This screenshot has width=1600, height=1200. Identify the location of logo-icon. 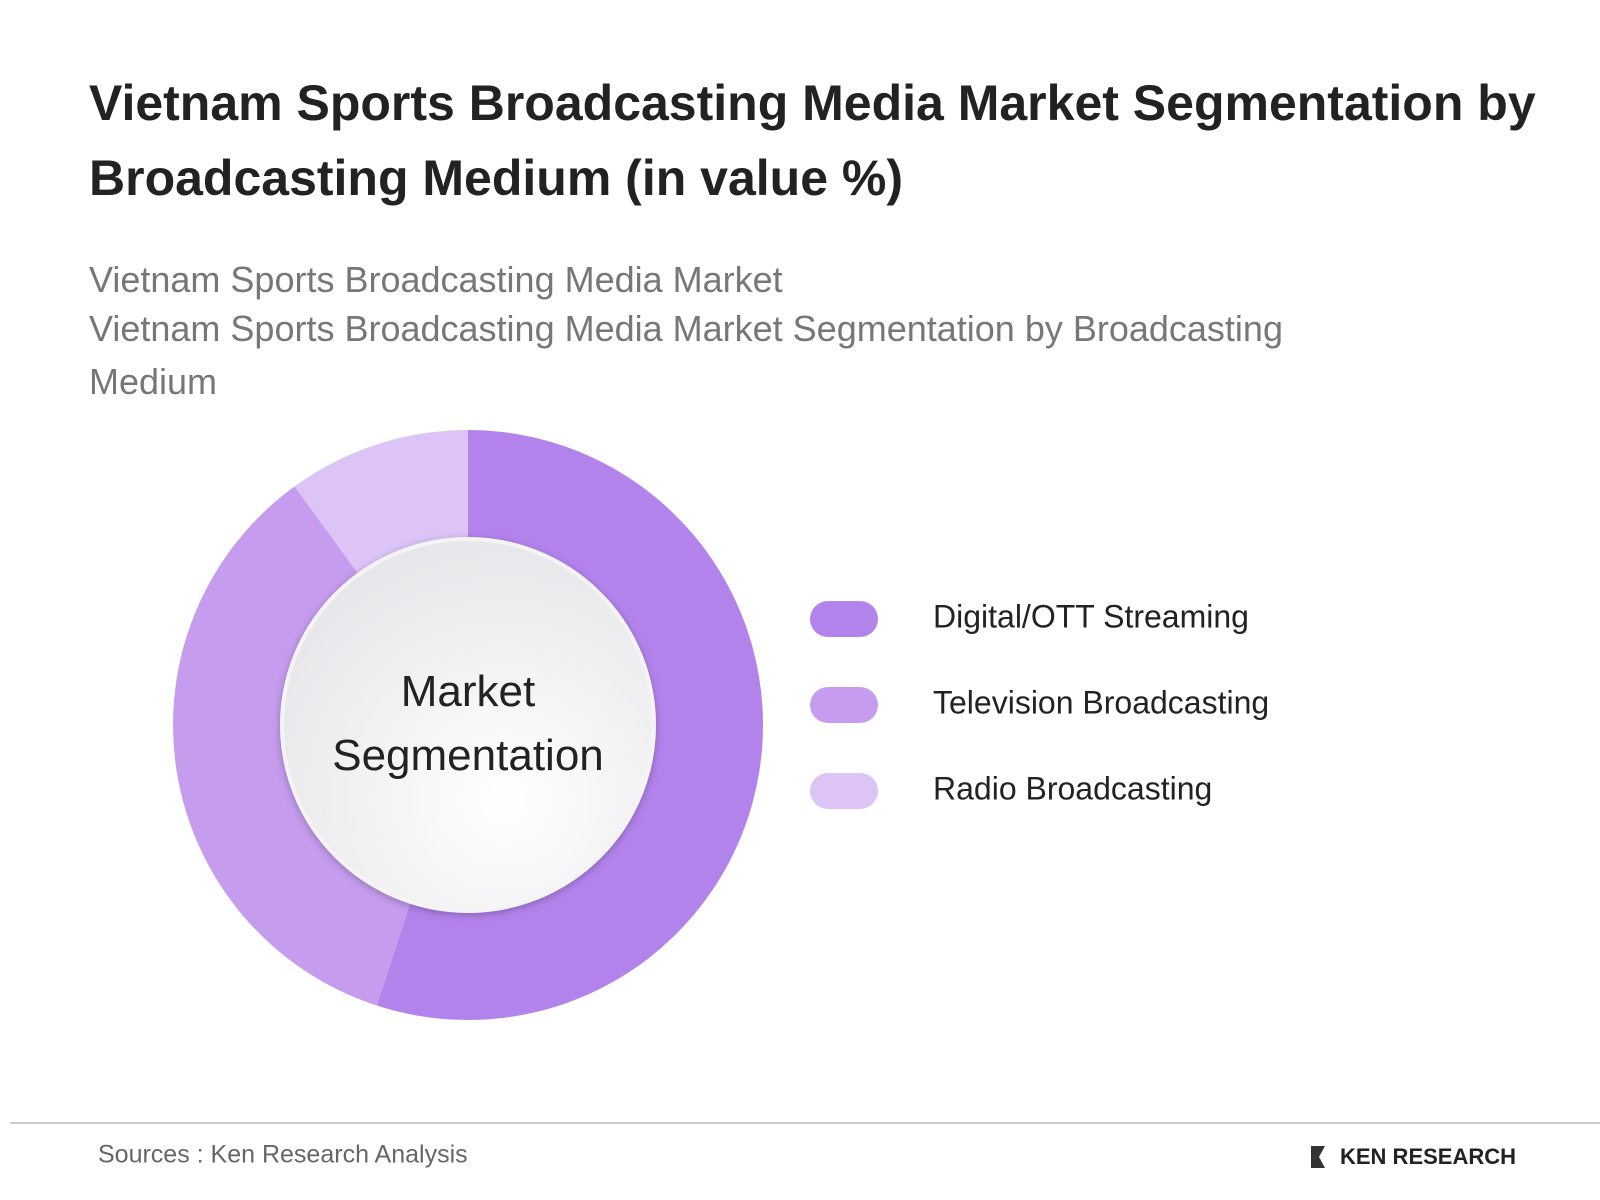
(1318, 1157).